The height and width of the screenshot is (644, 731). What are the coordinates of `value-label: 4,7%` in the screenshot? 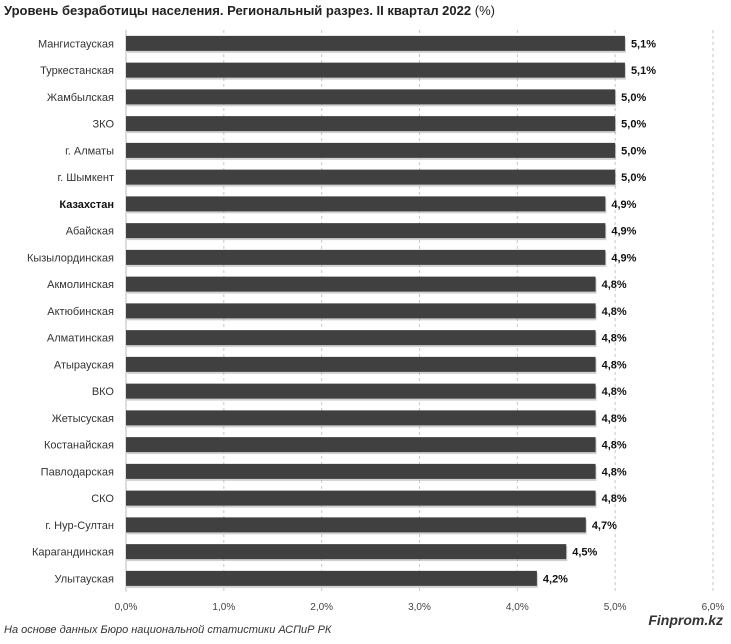 It's located at (604, 526).